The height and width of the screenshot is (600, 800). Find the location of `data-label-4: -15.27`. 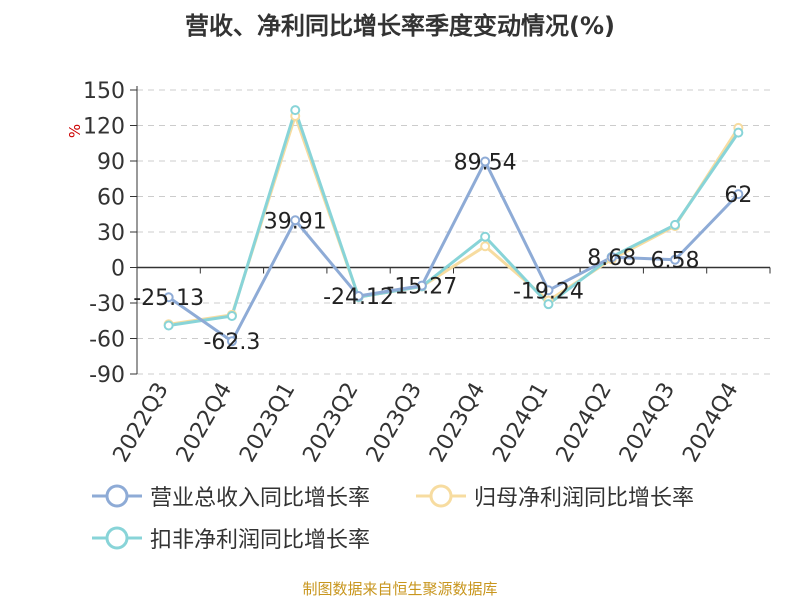

data-label-4: -15.27 is located at coordinates (421, 287).